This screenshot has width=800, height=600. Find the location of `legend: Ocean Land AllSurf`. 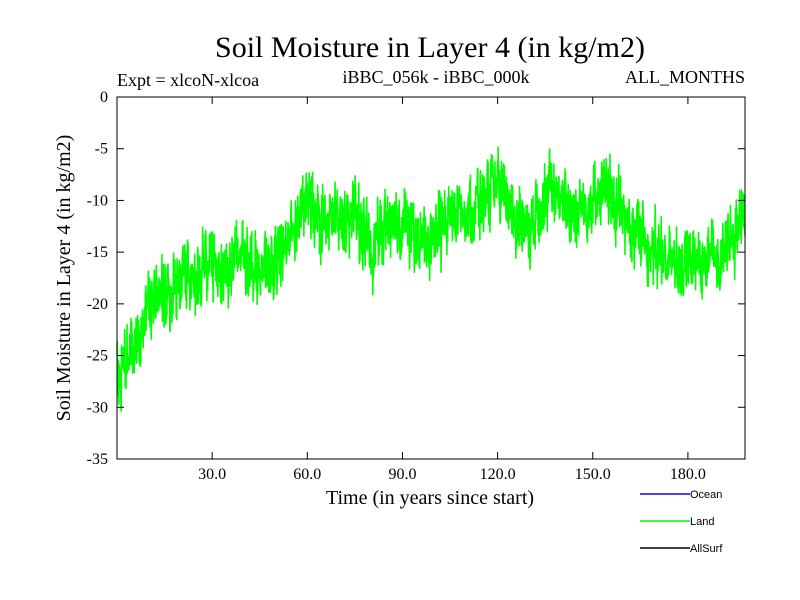

legend: Ocean Land AllSurf is located at coordinates (681, 522).